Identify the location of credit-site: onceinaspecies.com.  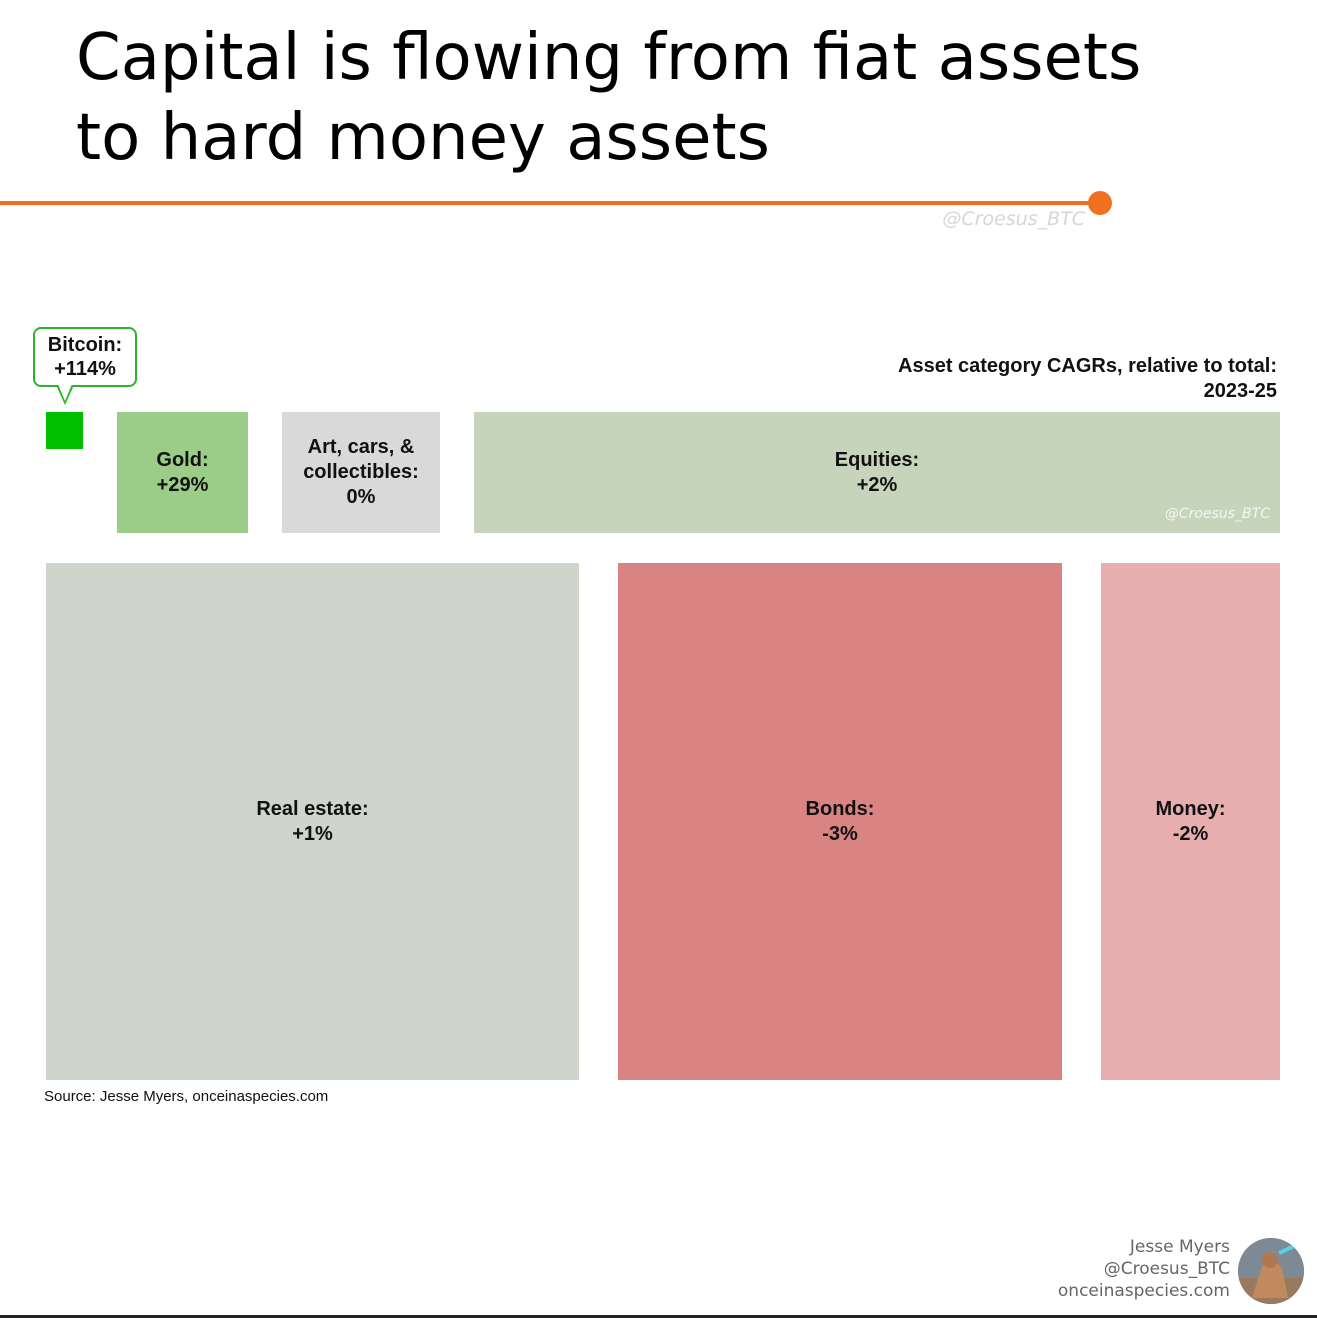
(1143, 1291).